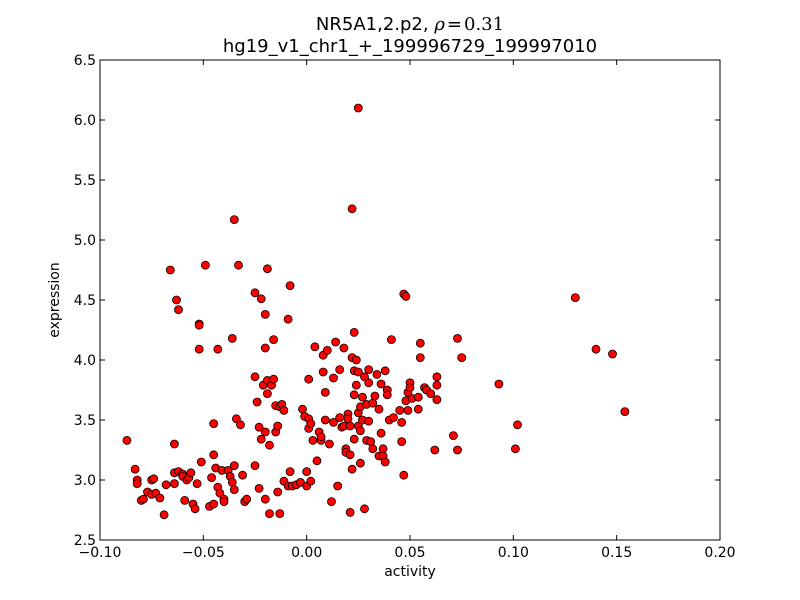  I want to click on y-tick-label: 5.5, so click(85, 181).